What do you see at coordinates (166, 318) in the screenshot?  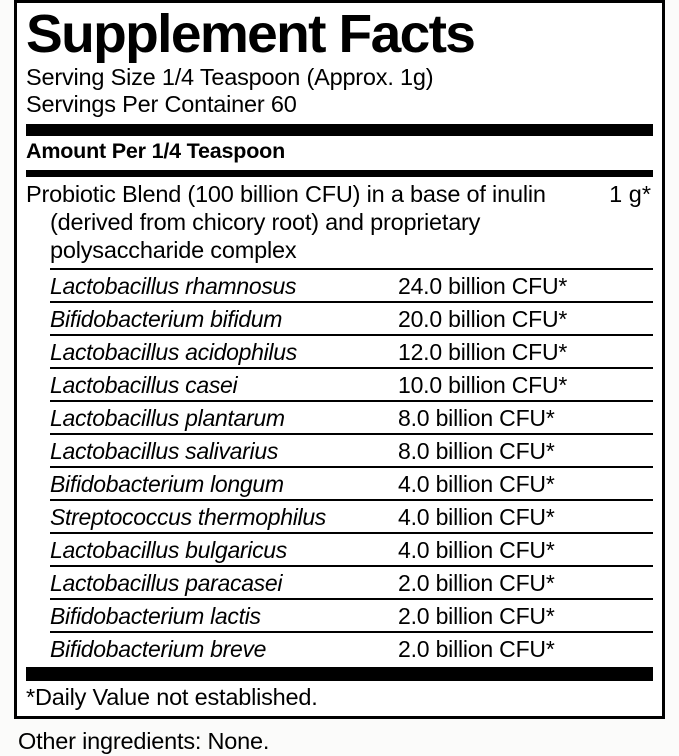 I see `strain-name: Bifidobacterium bifidum` at bounding box center [166, 318].